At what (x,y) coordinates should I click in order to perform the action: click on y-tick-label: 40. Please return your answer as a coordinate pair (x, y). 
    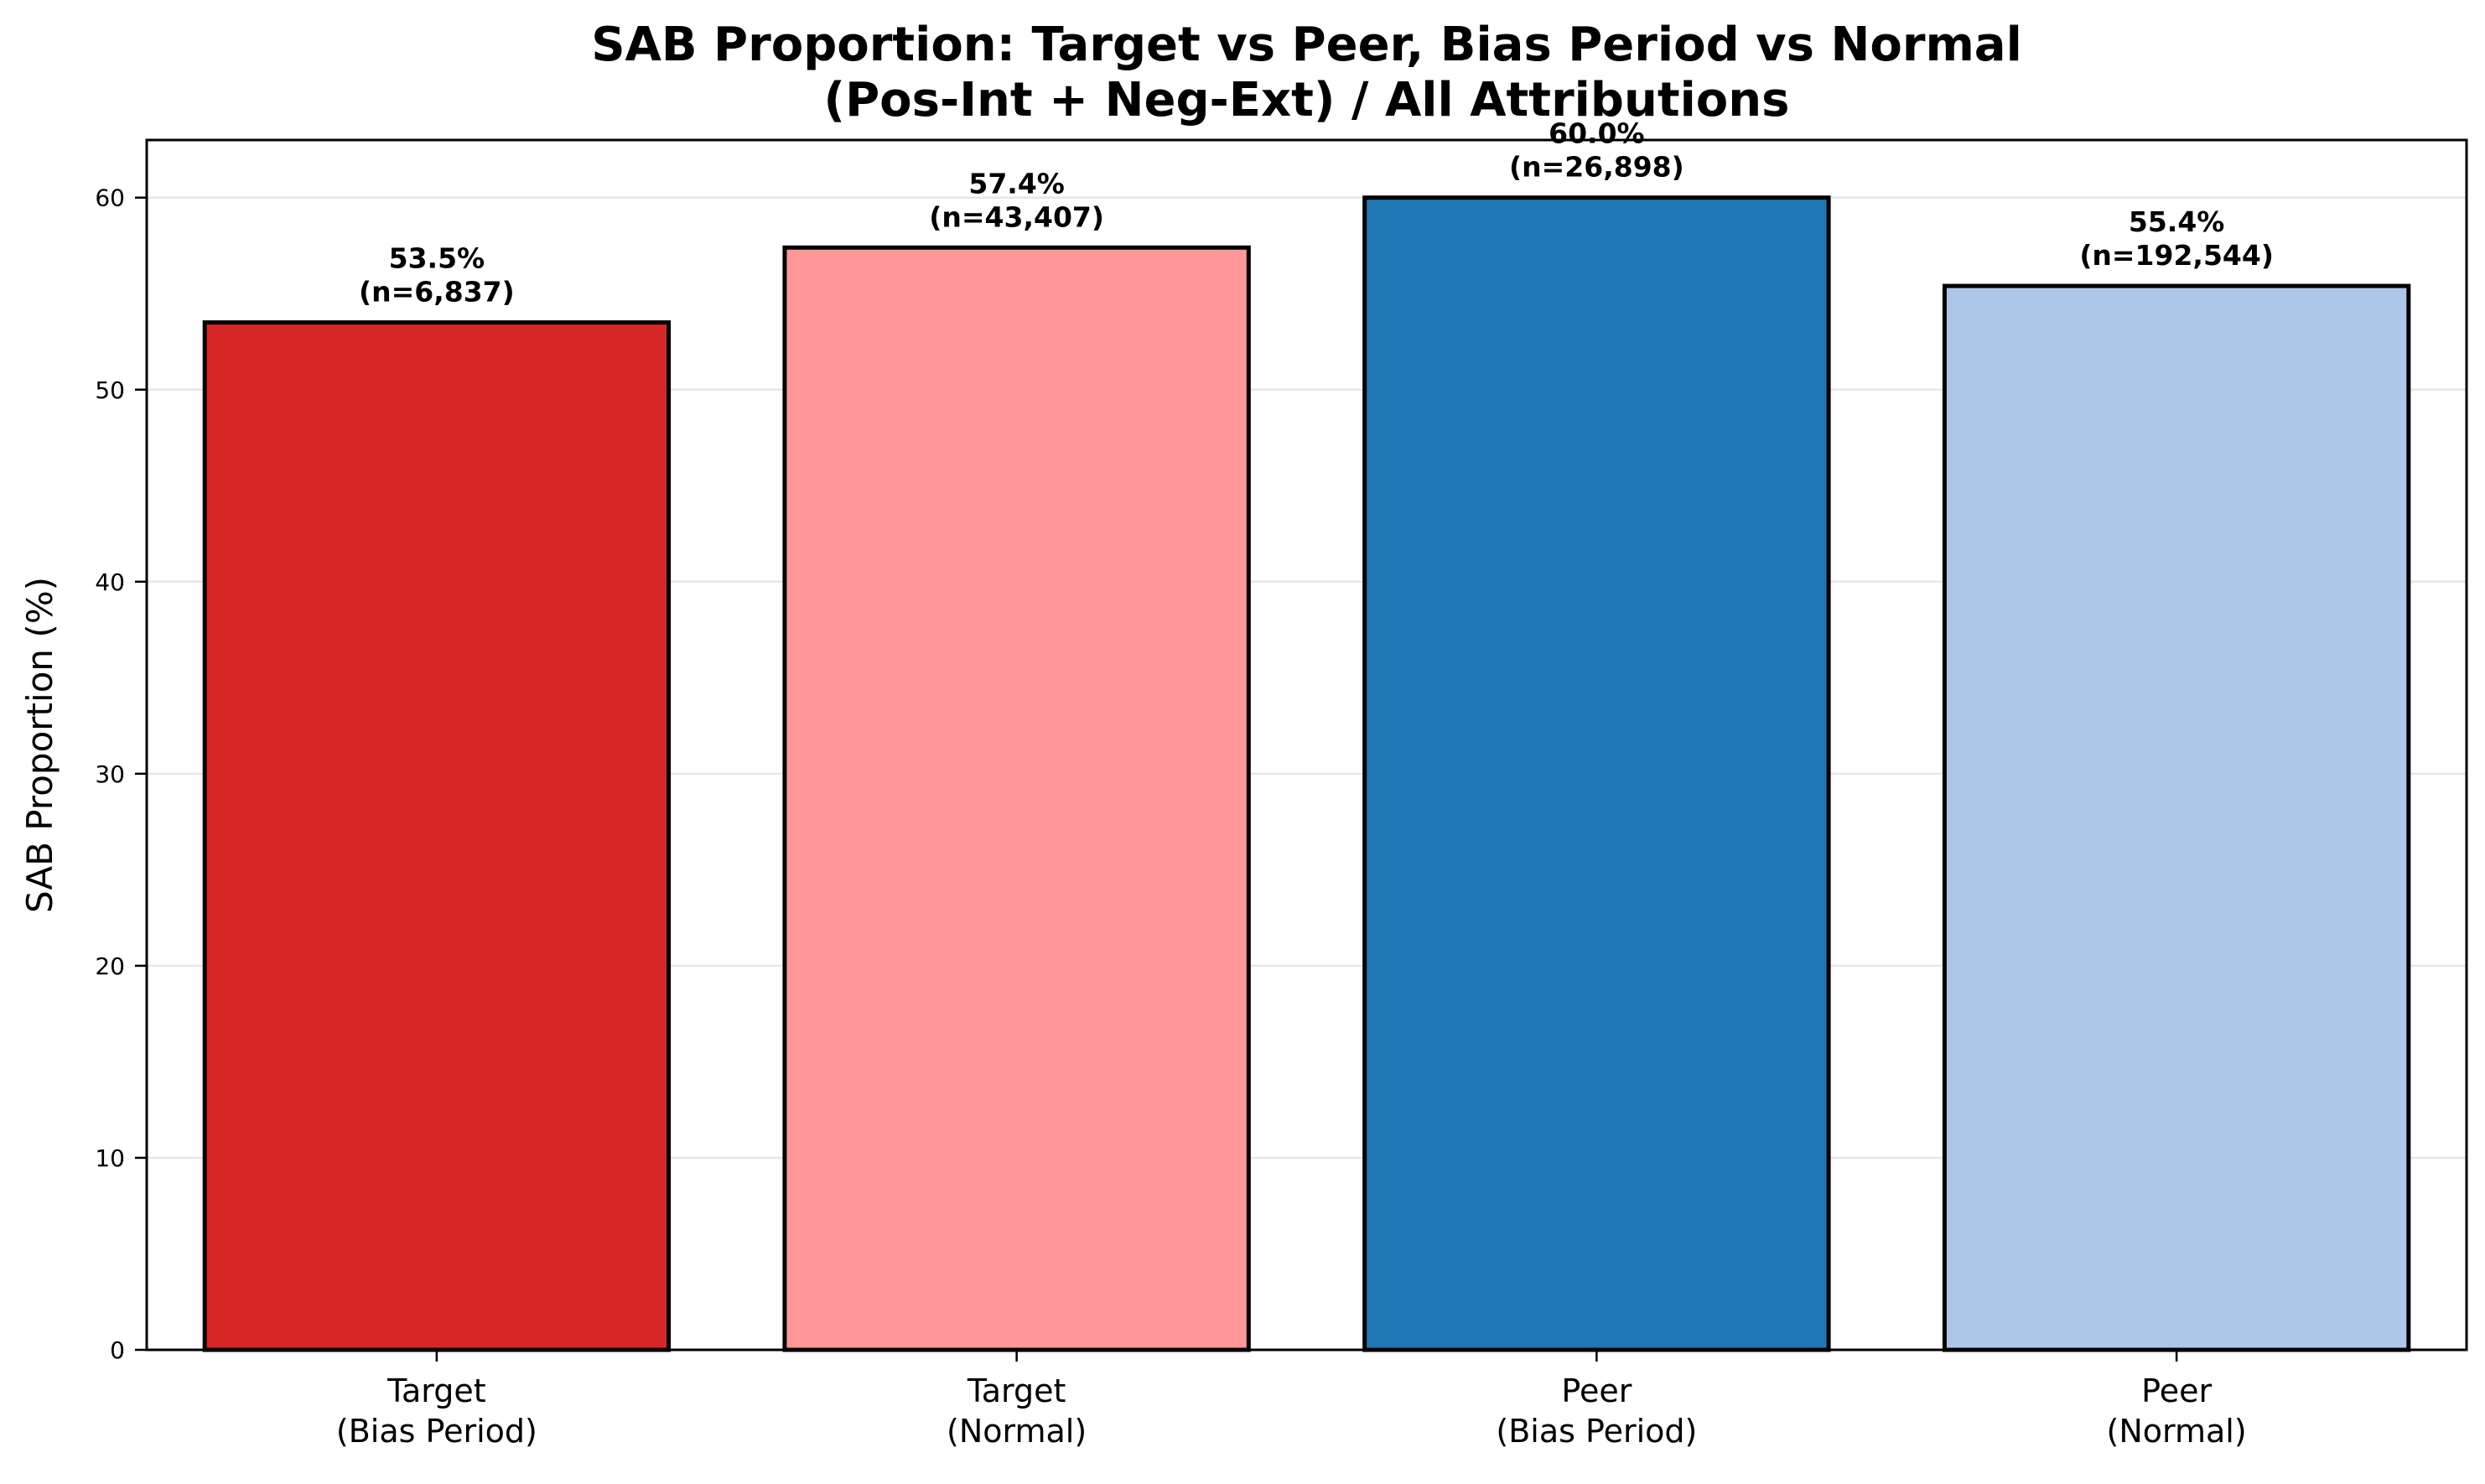
    Looking at the image, I should click on (110, 582).